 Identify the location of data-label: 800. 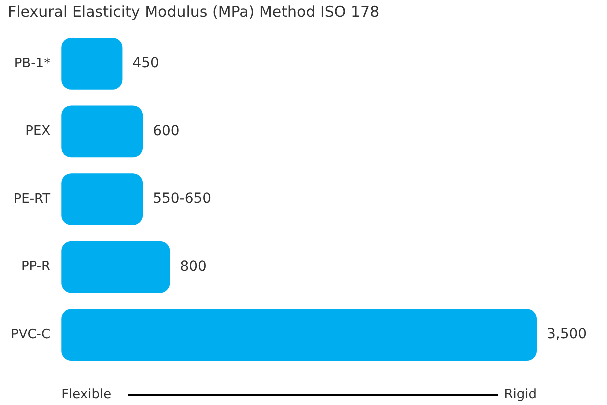
(193, 266).